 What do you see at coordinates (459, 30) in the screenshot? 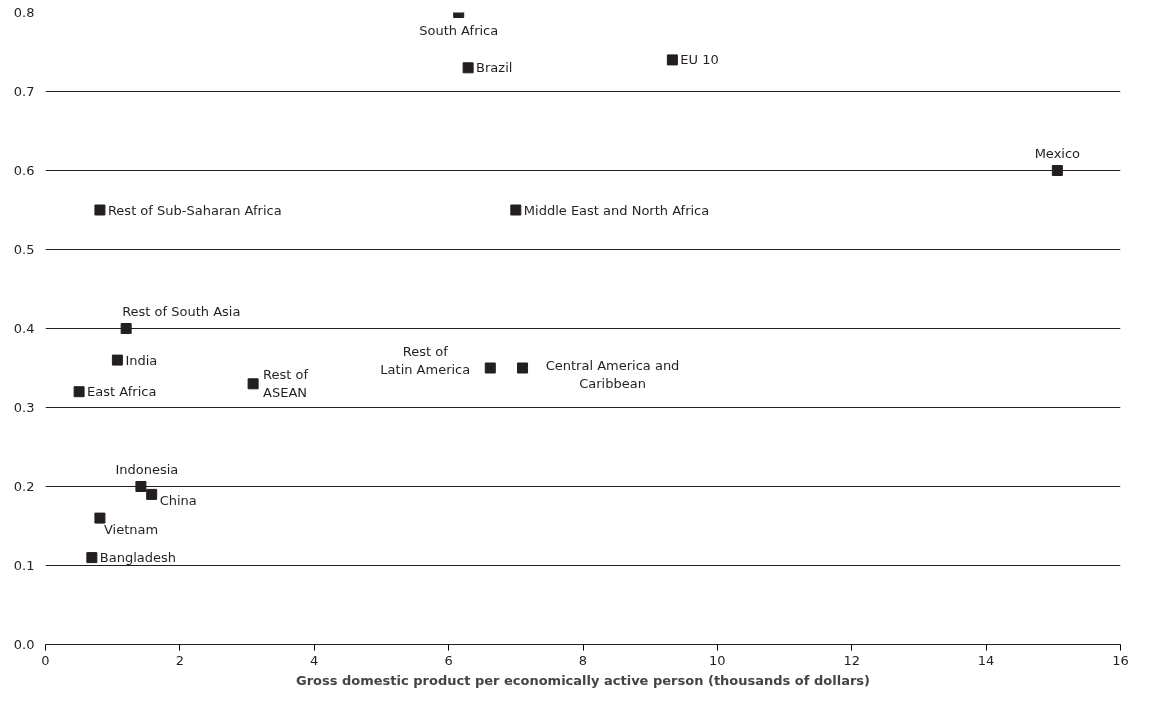
I see `annotation: South Africa` at bounding box center [459, 30].